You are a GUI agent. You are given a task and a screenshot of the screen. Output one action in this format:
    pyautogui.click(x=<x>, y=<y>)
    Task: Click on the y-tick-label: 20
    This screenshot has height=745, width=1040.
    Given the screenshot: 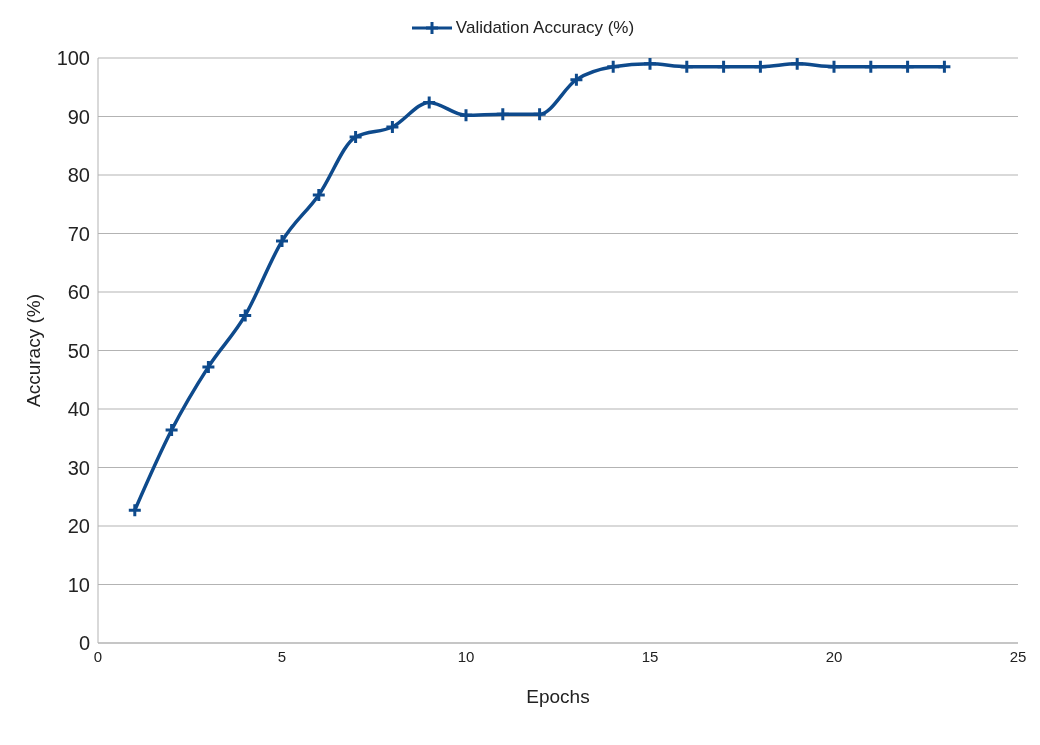 What is the action you would take?
    pyautogui.click(x=78, y=526)
    